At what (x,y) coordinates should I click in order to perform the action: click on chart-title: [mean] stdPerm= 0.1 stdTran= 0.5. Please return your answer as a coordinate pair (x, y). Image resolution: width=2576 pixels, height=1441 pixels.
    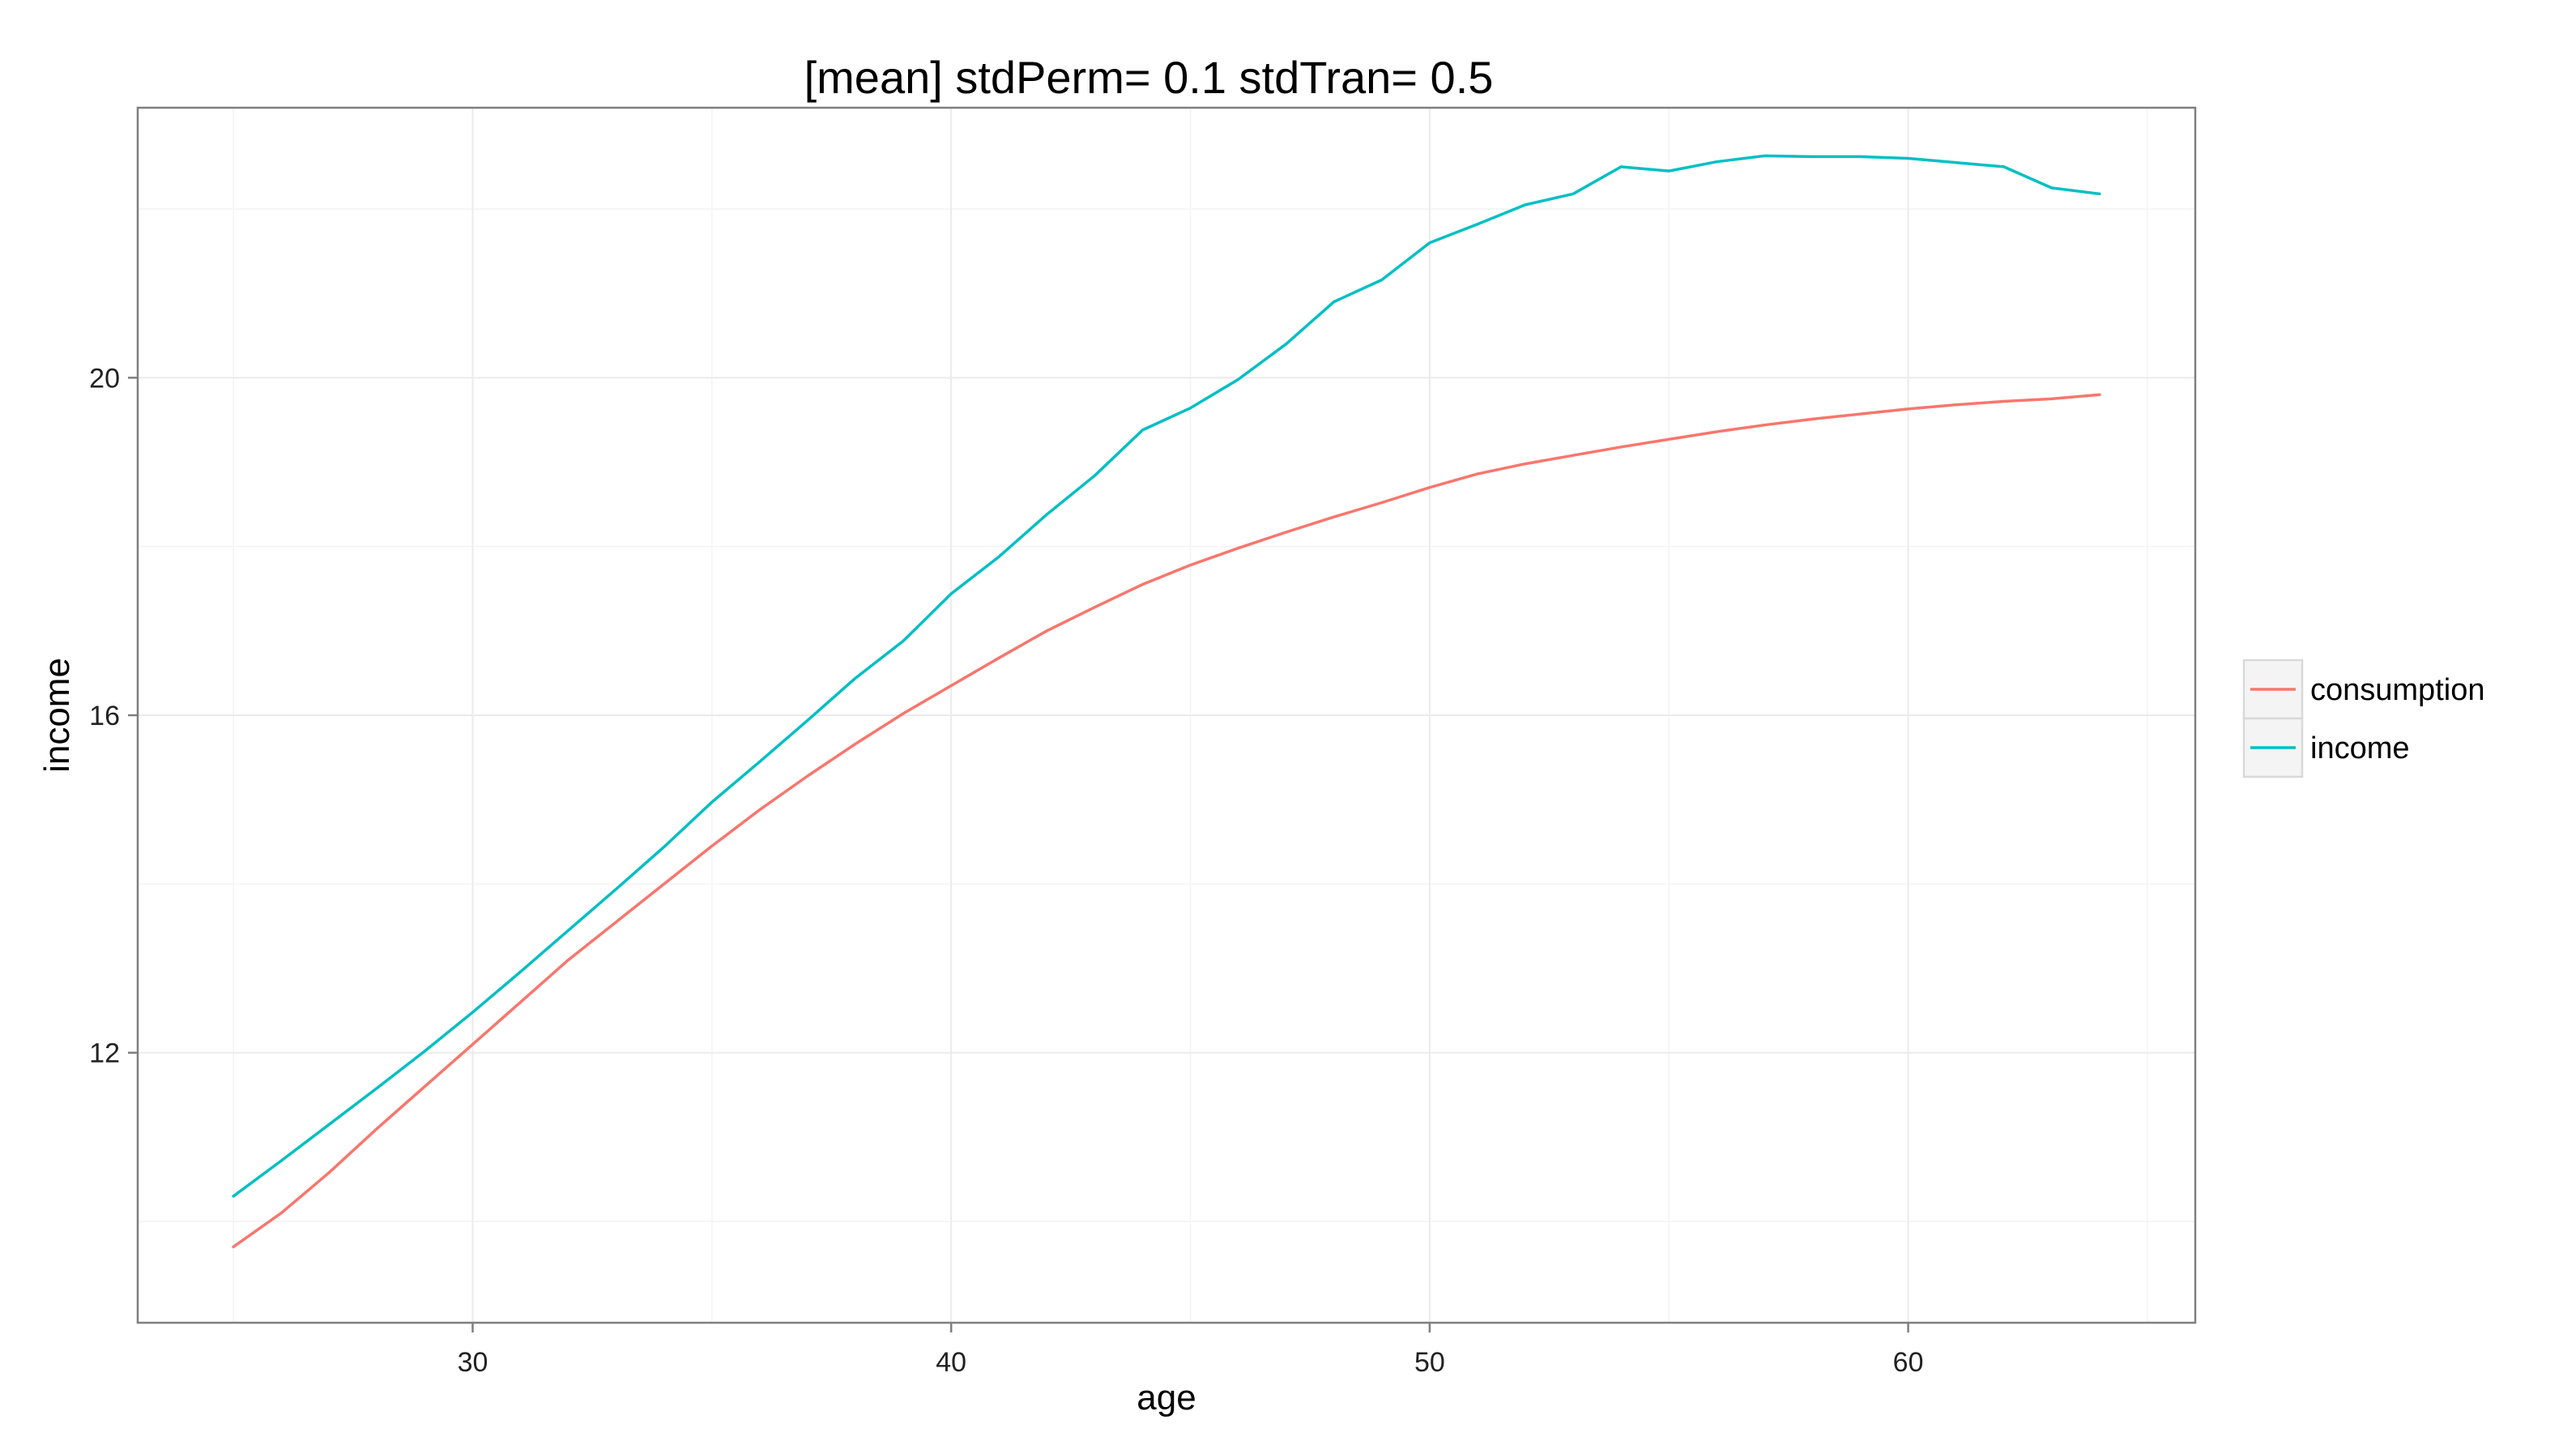
    Looking at the image, I should click on (1149, 77).